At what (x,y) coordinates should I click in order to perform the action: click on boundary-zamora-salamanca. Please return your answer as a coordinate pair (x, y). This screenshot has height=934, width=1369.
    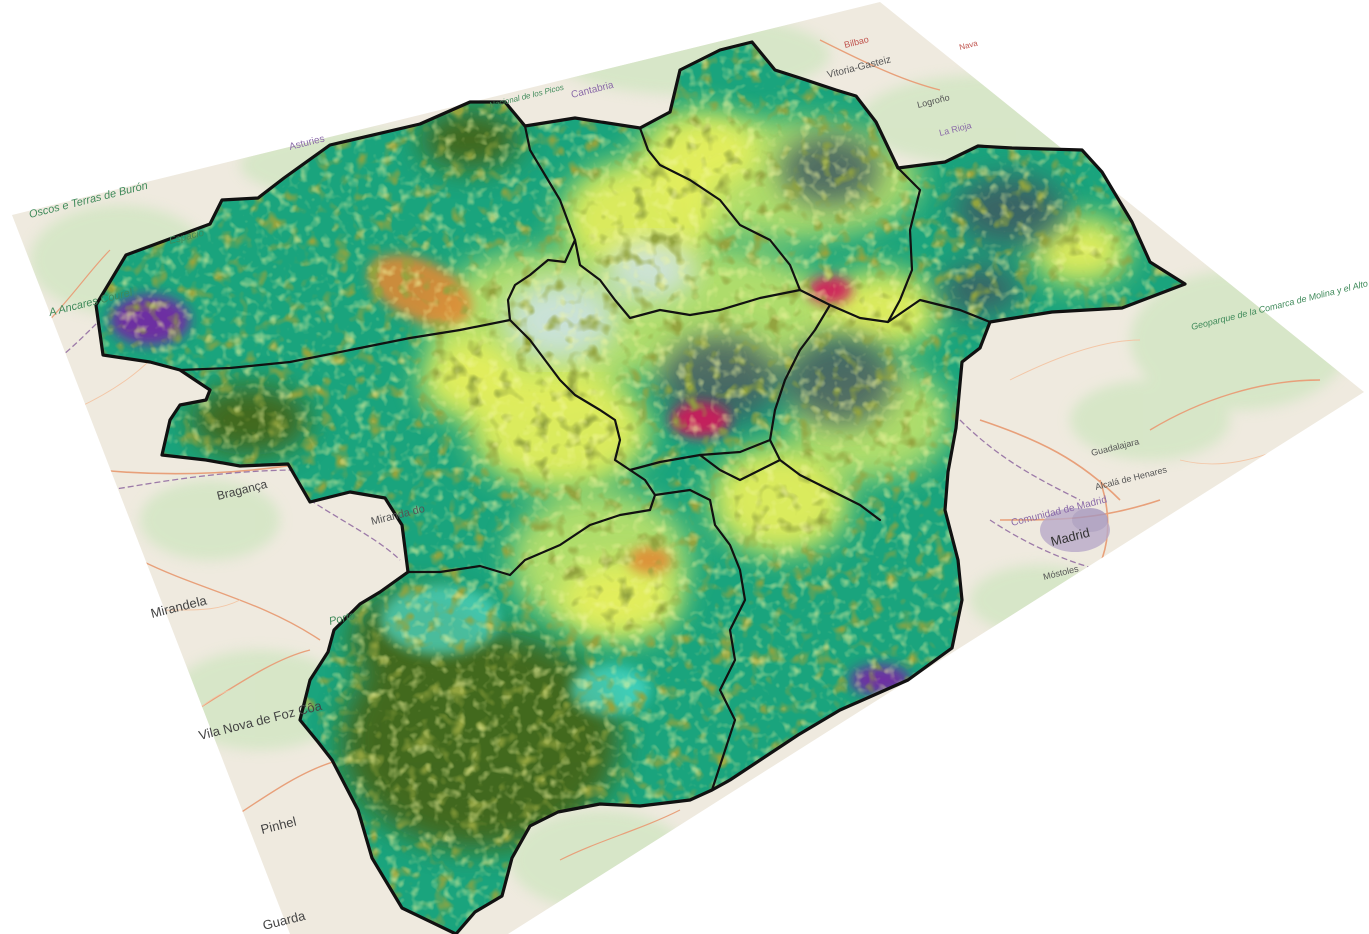
    Looking at the image, I should click on (531, 535).